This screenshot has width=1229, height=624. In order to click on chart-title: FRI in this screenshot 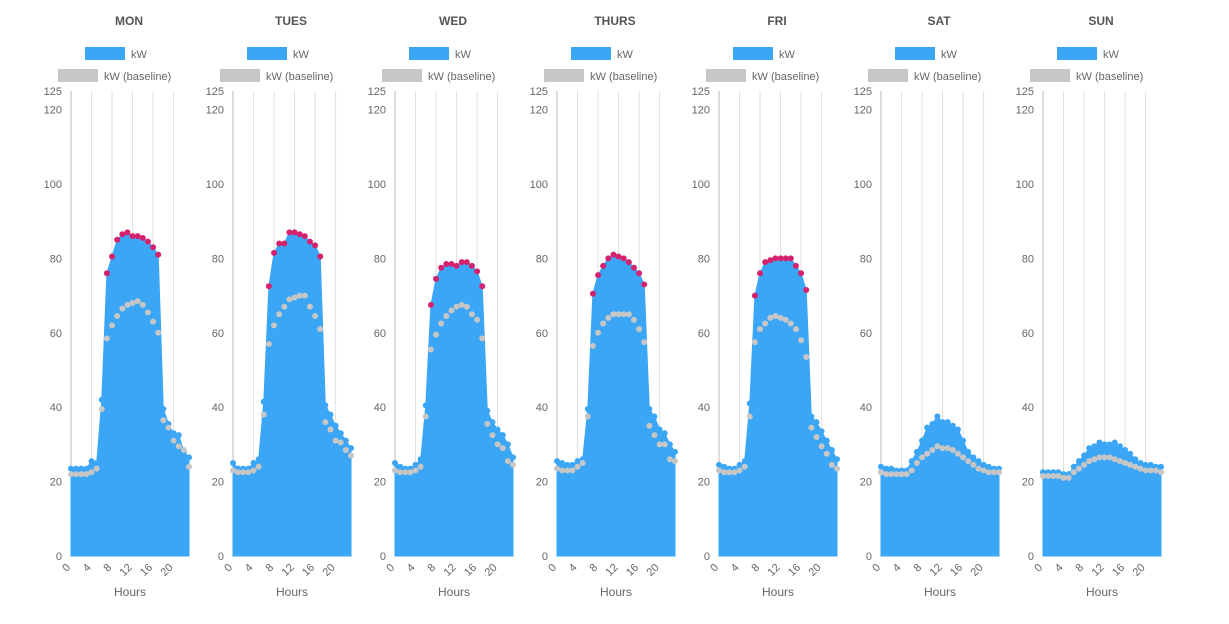, I will do `click(776, 21)`.